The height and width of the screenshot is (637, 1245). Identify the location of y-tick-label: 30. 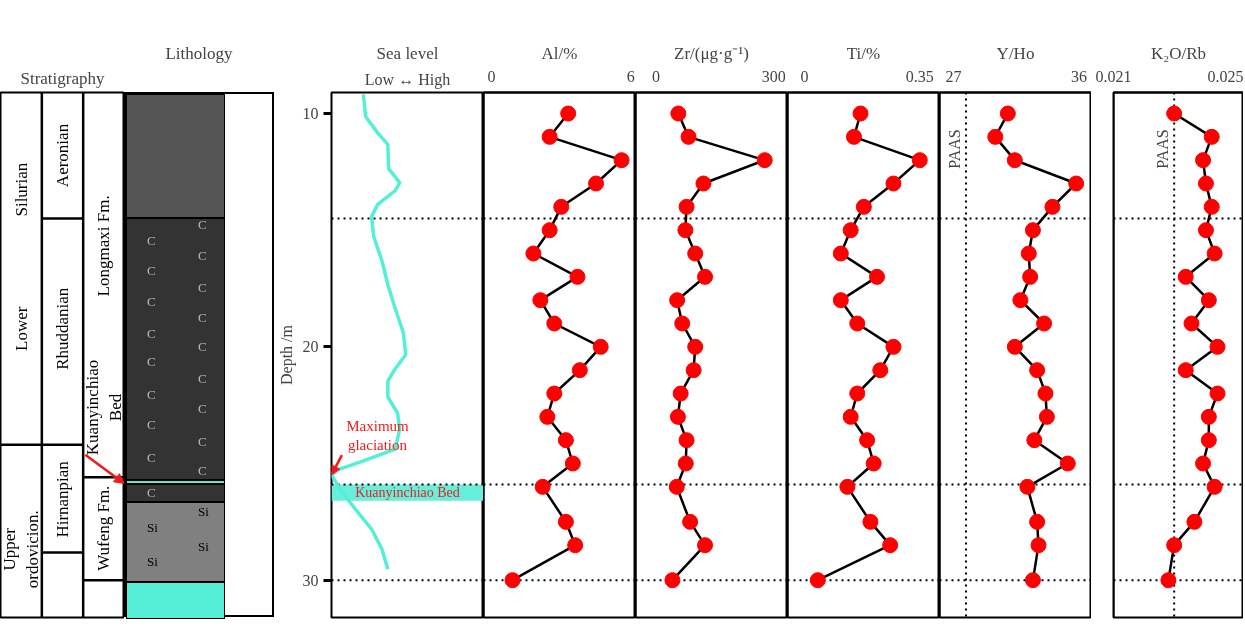
(310, 580).